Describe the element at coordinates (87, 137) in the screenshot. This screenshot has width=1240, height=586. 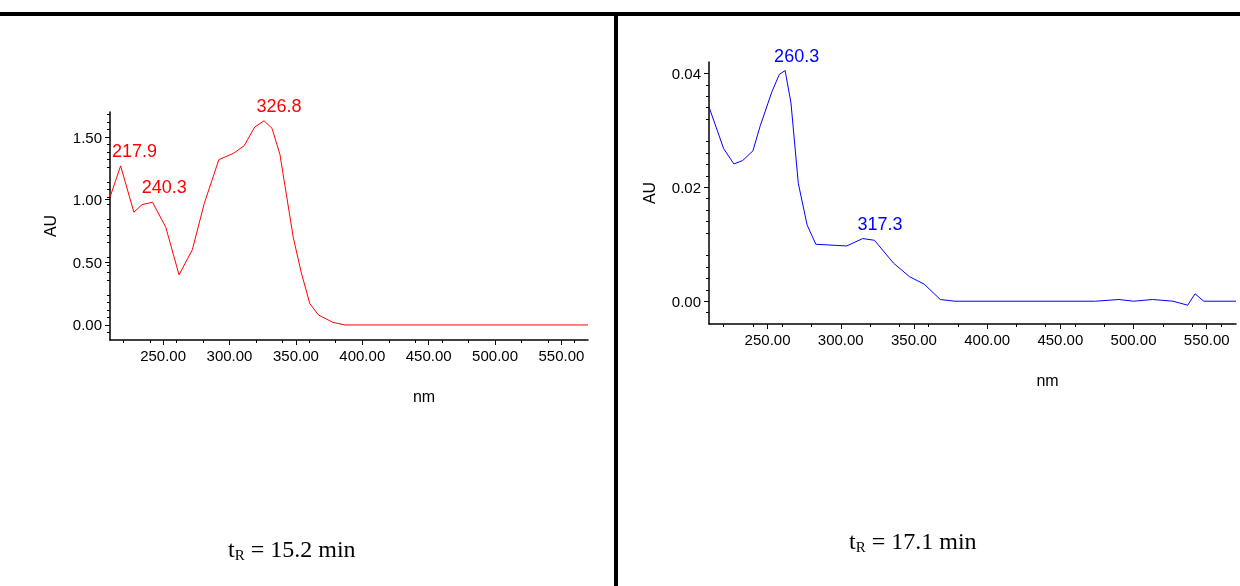
I see `y-tick-label: 1.50` at that location.